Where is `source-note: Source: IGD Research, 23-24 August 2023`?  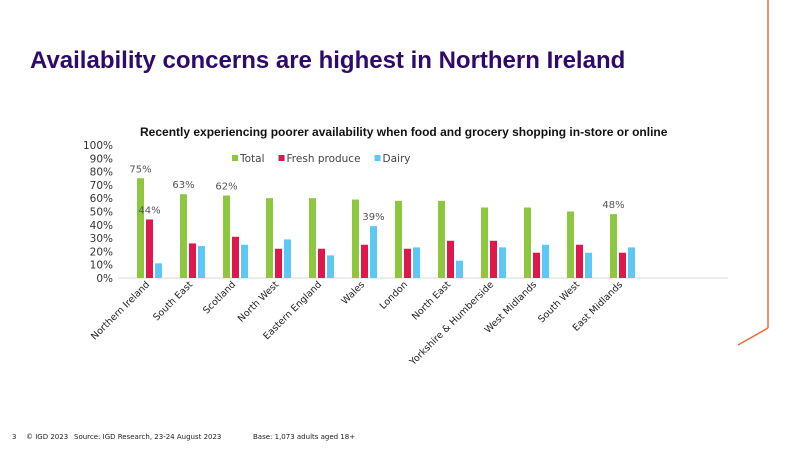
source-note: Source: IGD Research, 23-24 August 2023 is located at coordinates (148, 437).